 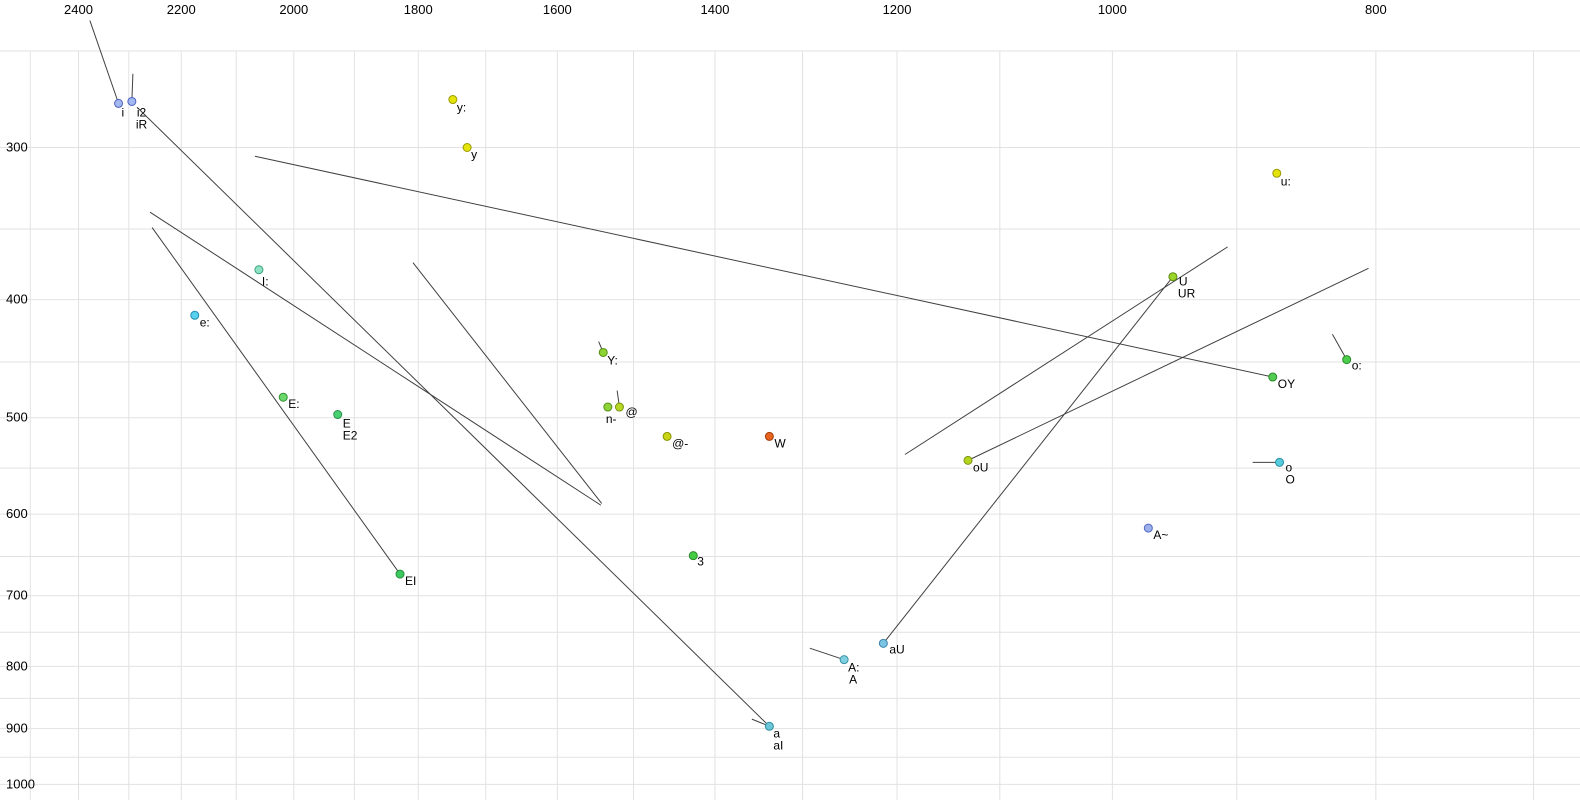 I want to click on vowel-point-y, so click(x=467, y=147).